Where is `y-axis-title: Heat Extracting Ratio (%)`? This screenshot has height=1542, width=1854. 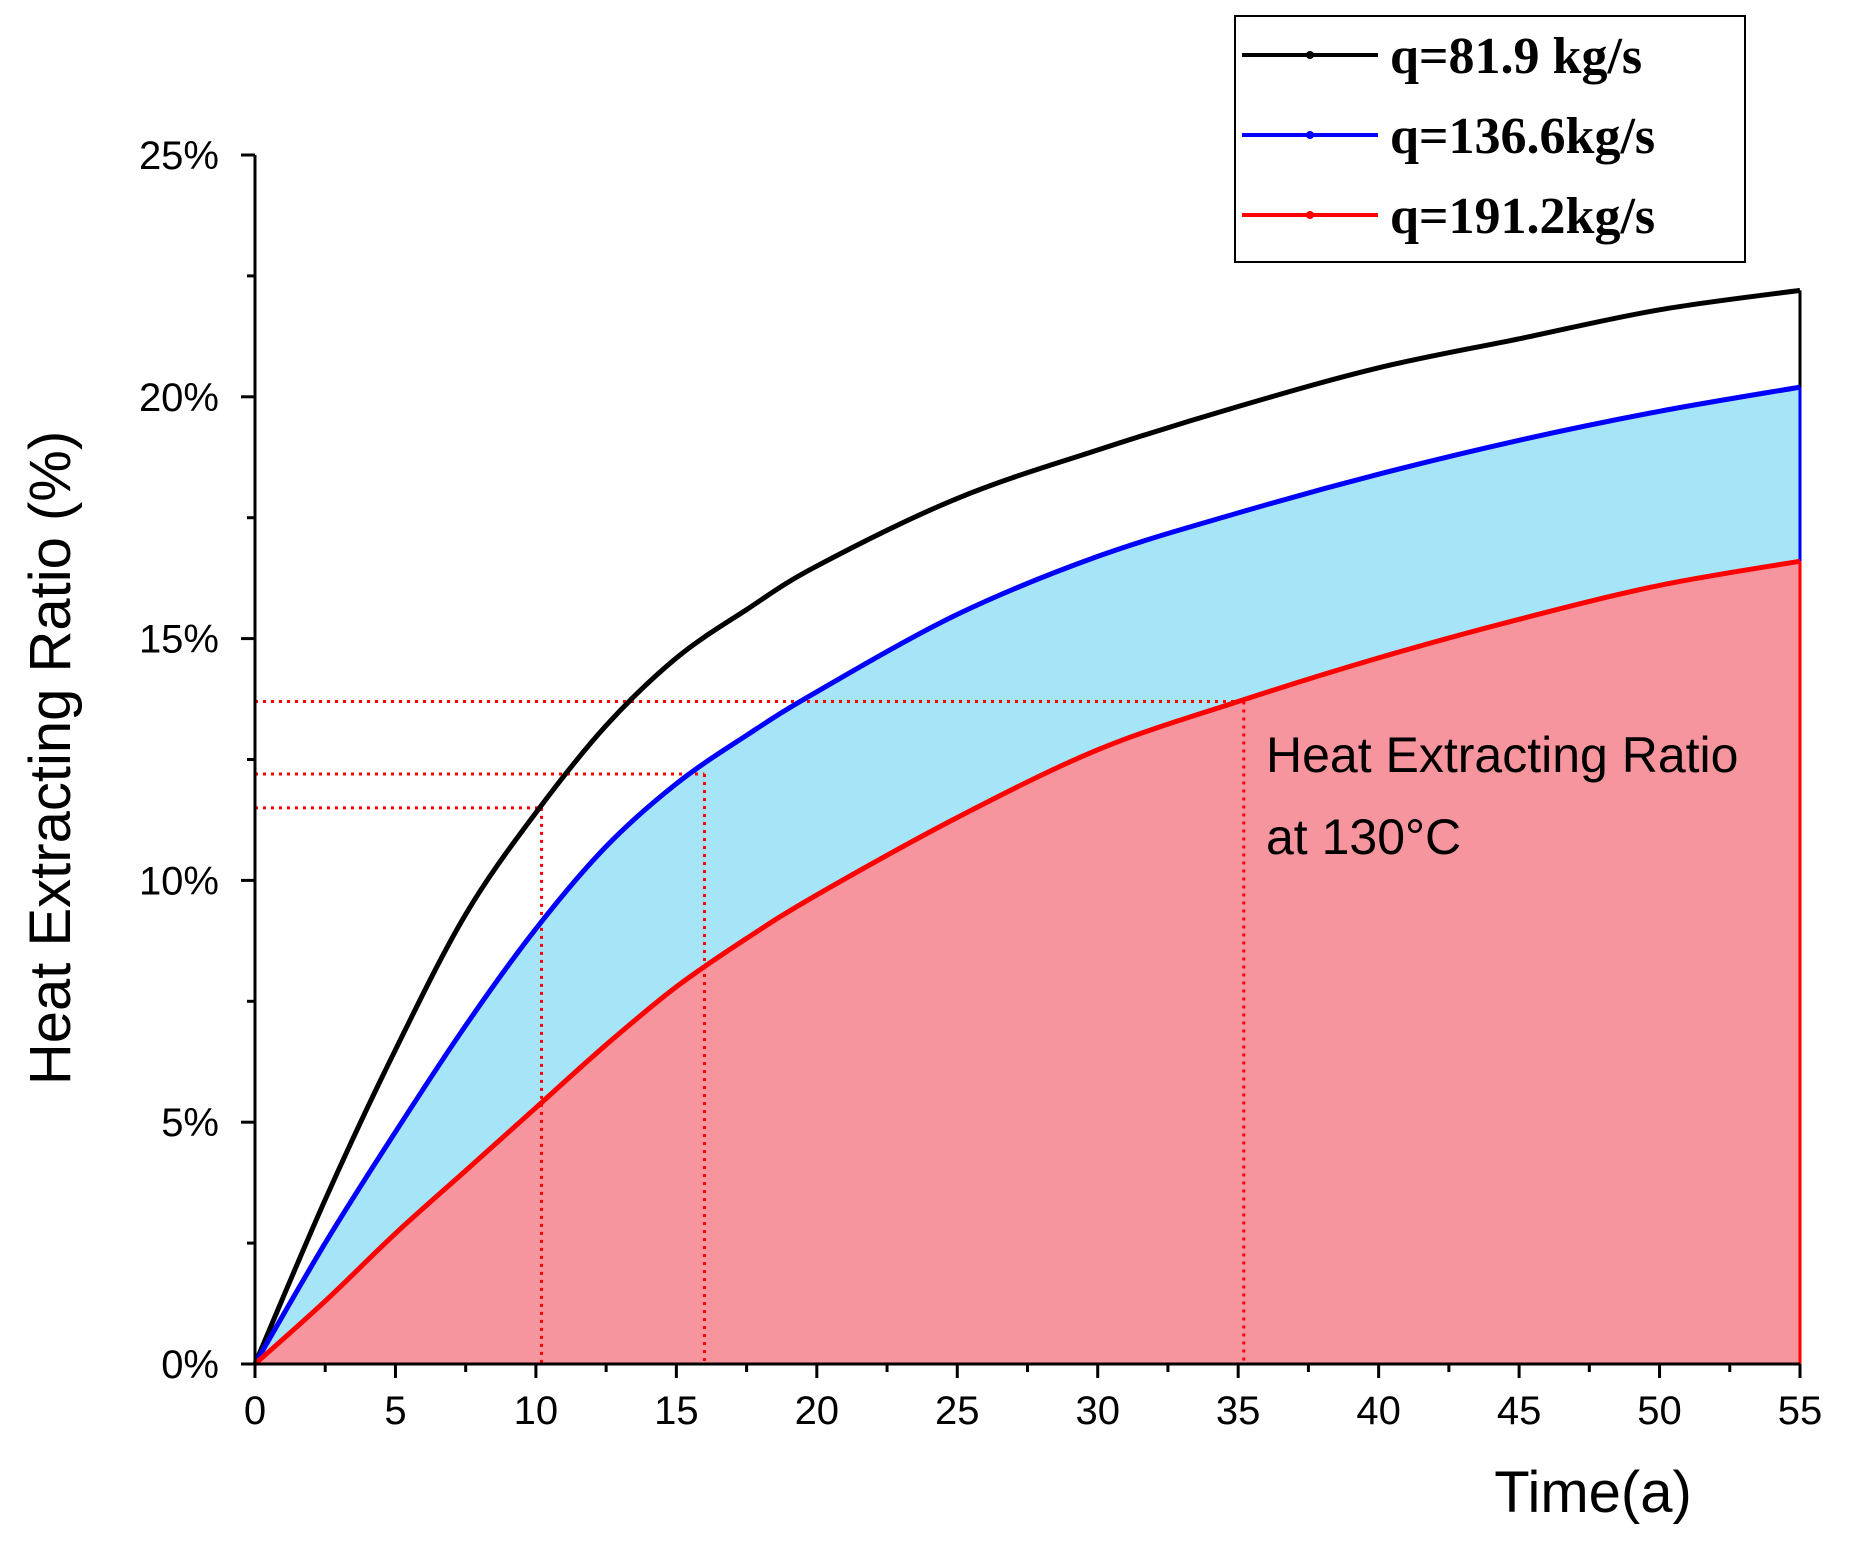 y-axis-title: Heat Extracting Ratio (%) is located at coordinates (50, 758).